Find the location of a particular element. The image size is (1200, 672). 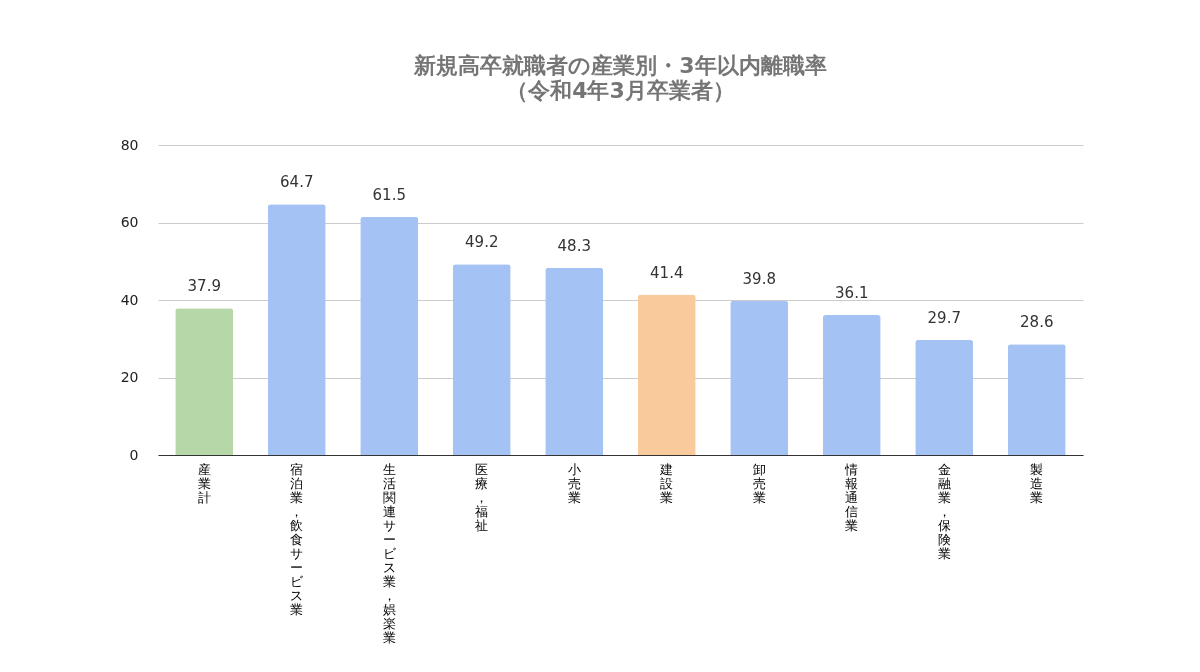

data-label: 48.3 is located at coordinates (574, 245).